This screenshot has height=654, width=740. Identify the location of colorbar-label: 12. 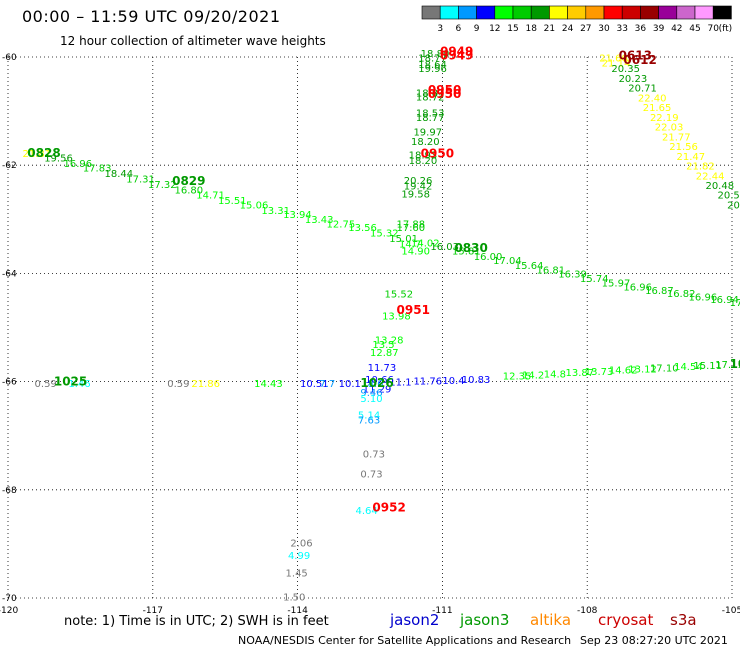
(494, 29).